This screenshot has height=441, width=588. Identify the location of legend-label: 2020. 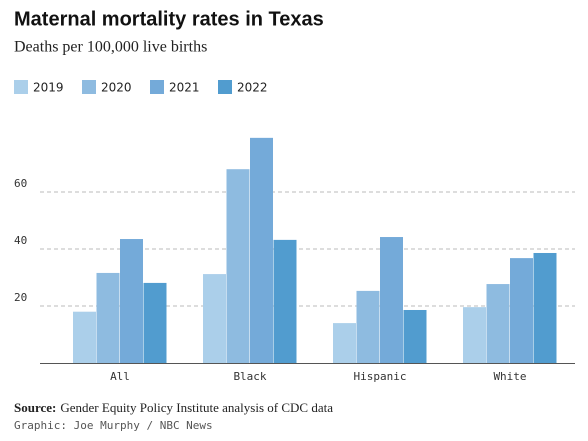
(116, 88).